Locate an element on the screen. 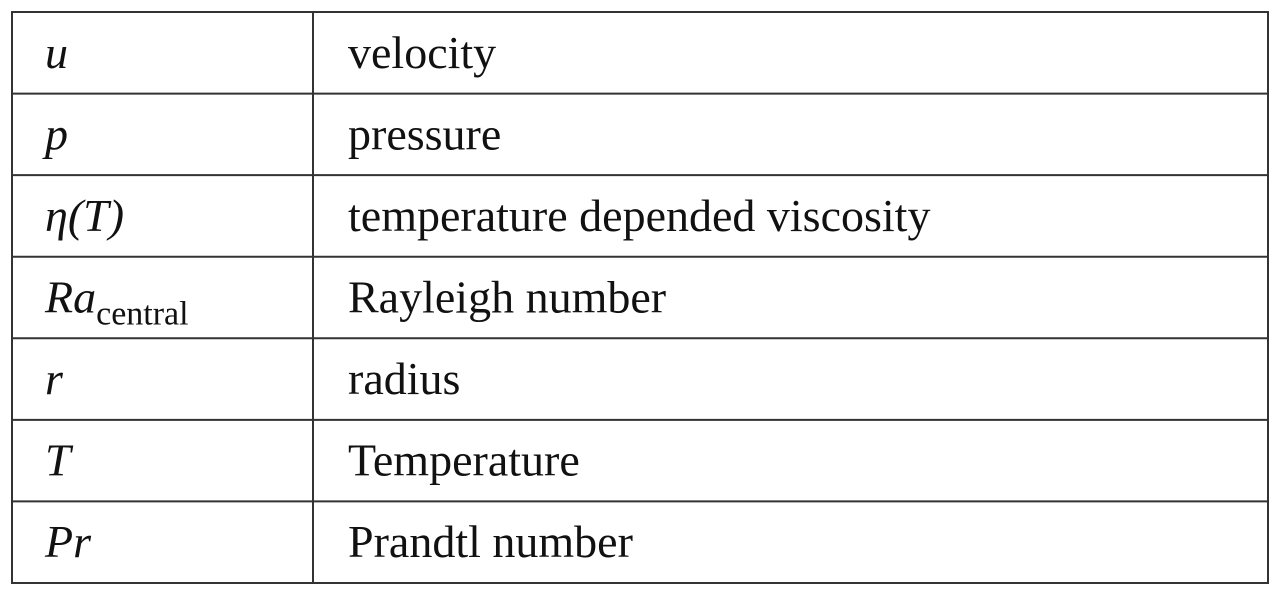  symbol: Pr is located at coordinates (68, 541).